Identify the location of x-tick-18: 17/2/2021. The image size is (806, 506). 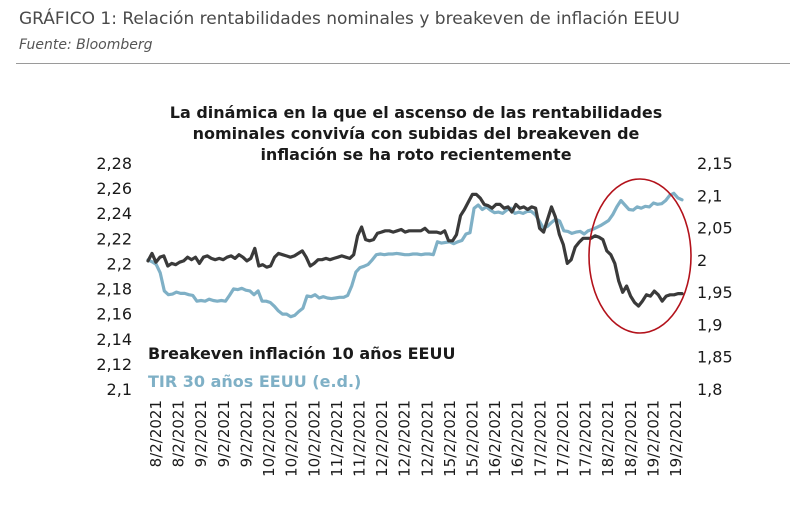
(563, 438).